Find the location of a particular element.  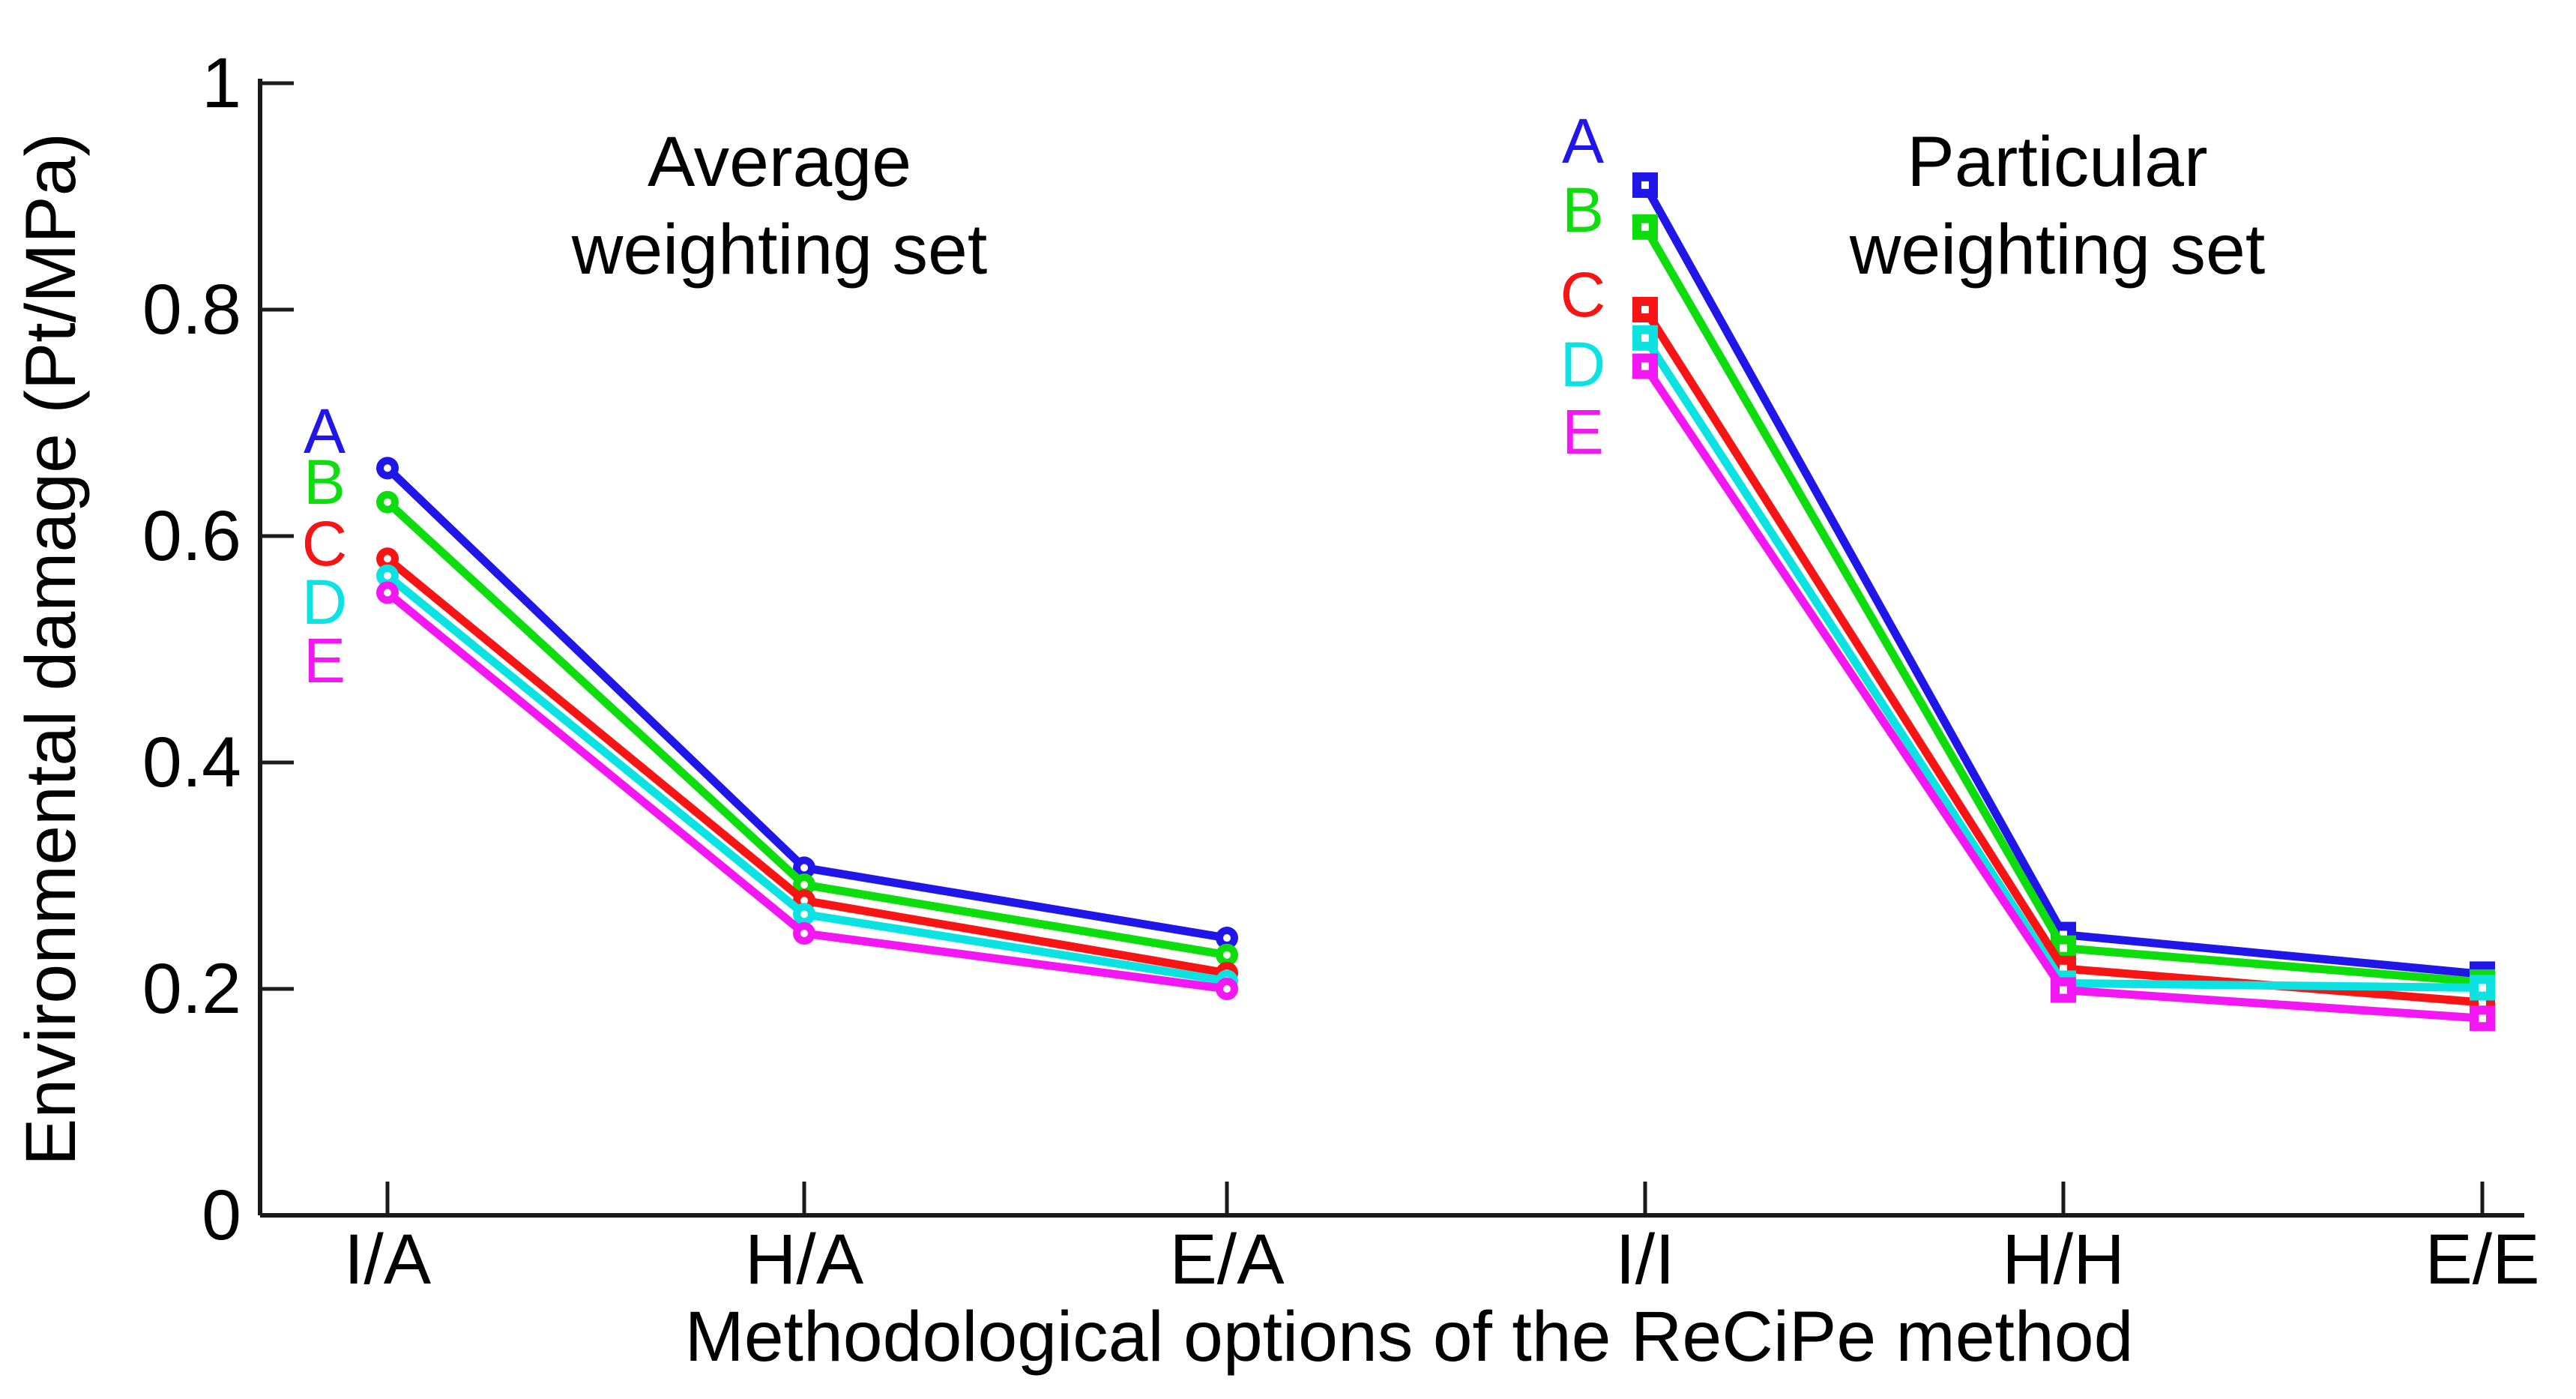

x-tick-ee: E/E is located at coordinates (2482, 1259).